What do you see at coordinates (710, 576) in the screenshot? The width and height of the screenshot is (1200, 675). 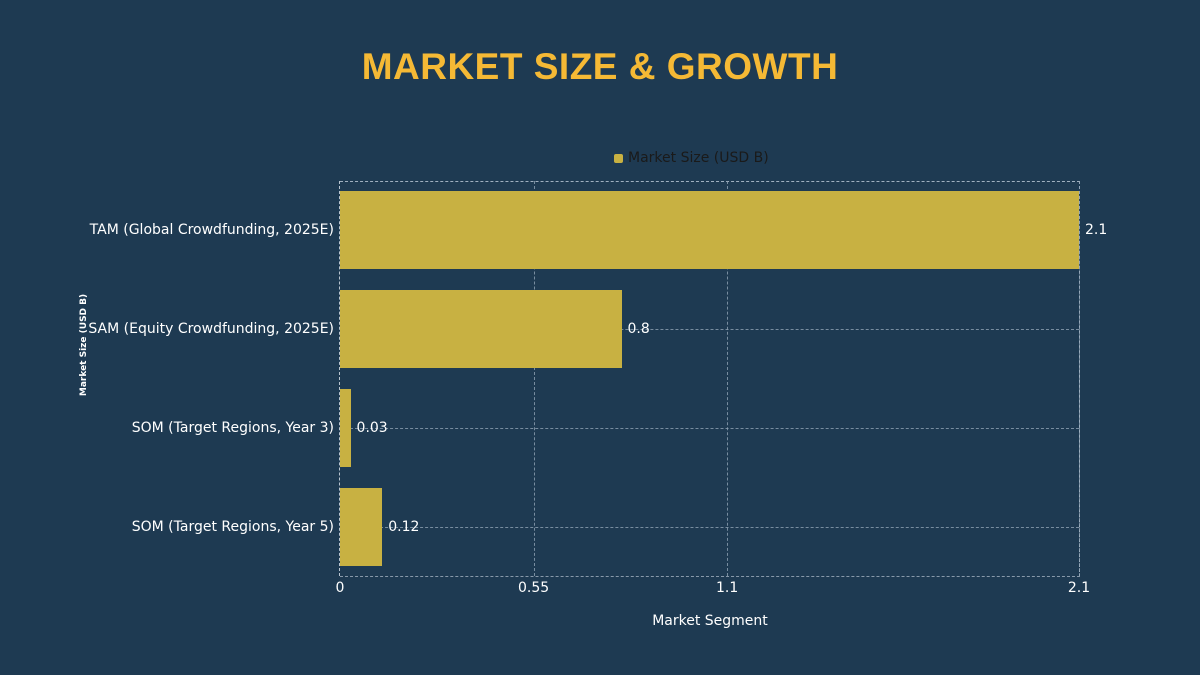 I see `x-axis-line` at bounding box center [710, 576].